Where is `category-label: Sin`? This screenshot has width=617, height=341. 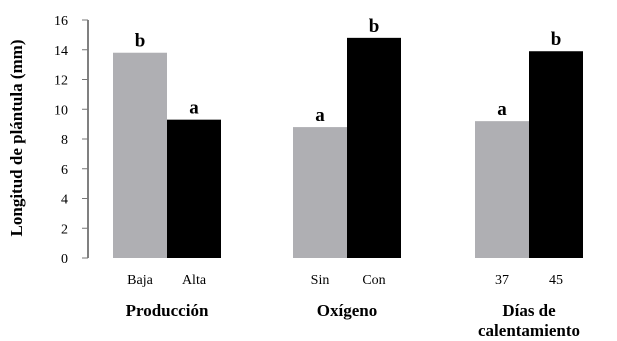 category-label: Sin is located at coordinates (320, 280).